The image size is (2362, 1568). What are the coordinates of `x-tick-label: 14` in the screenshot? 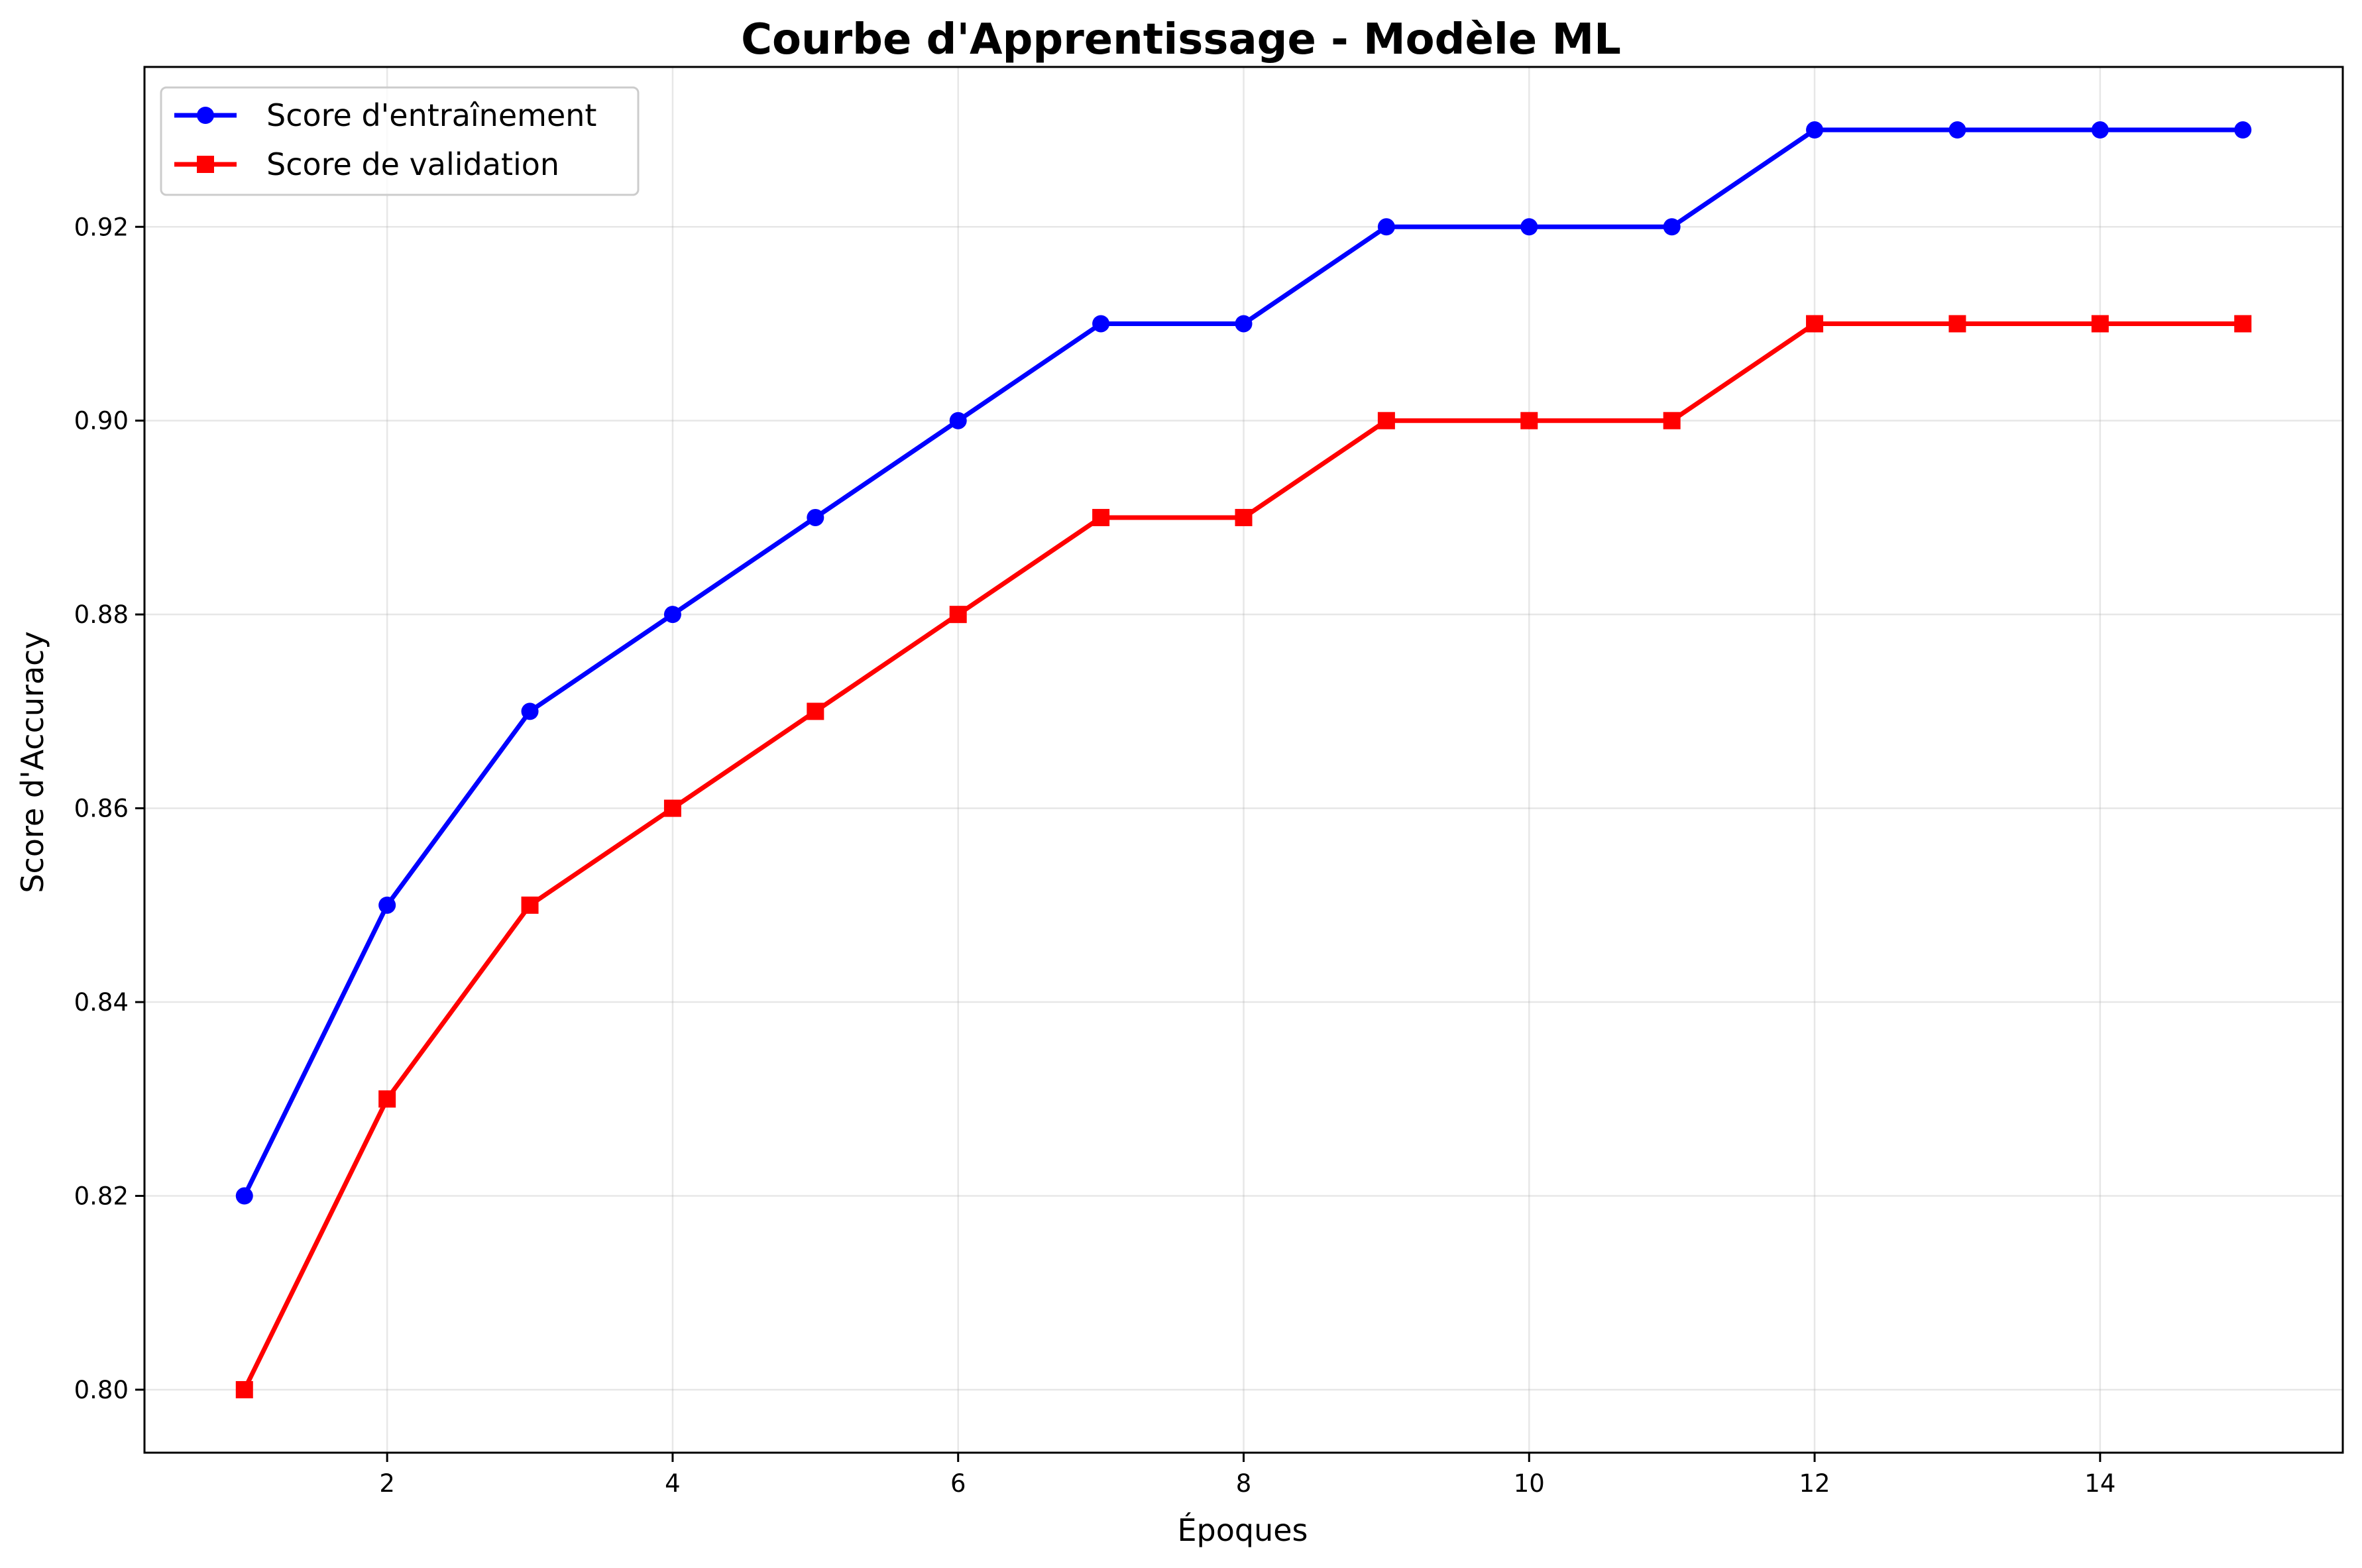 It's located at (2099, 1484).